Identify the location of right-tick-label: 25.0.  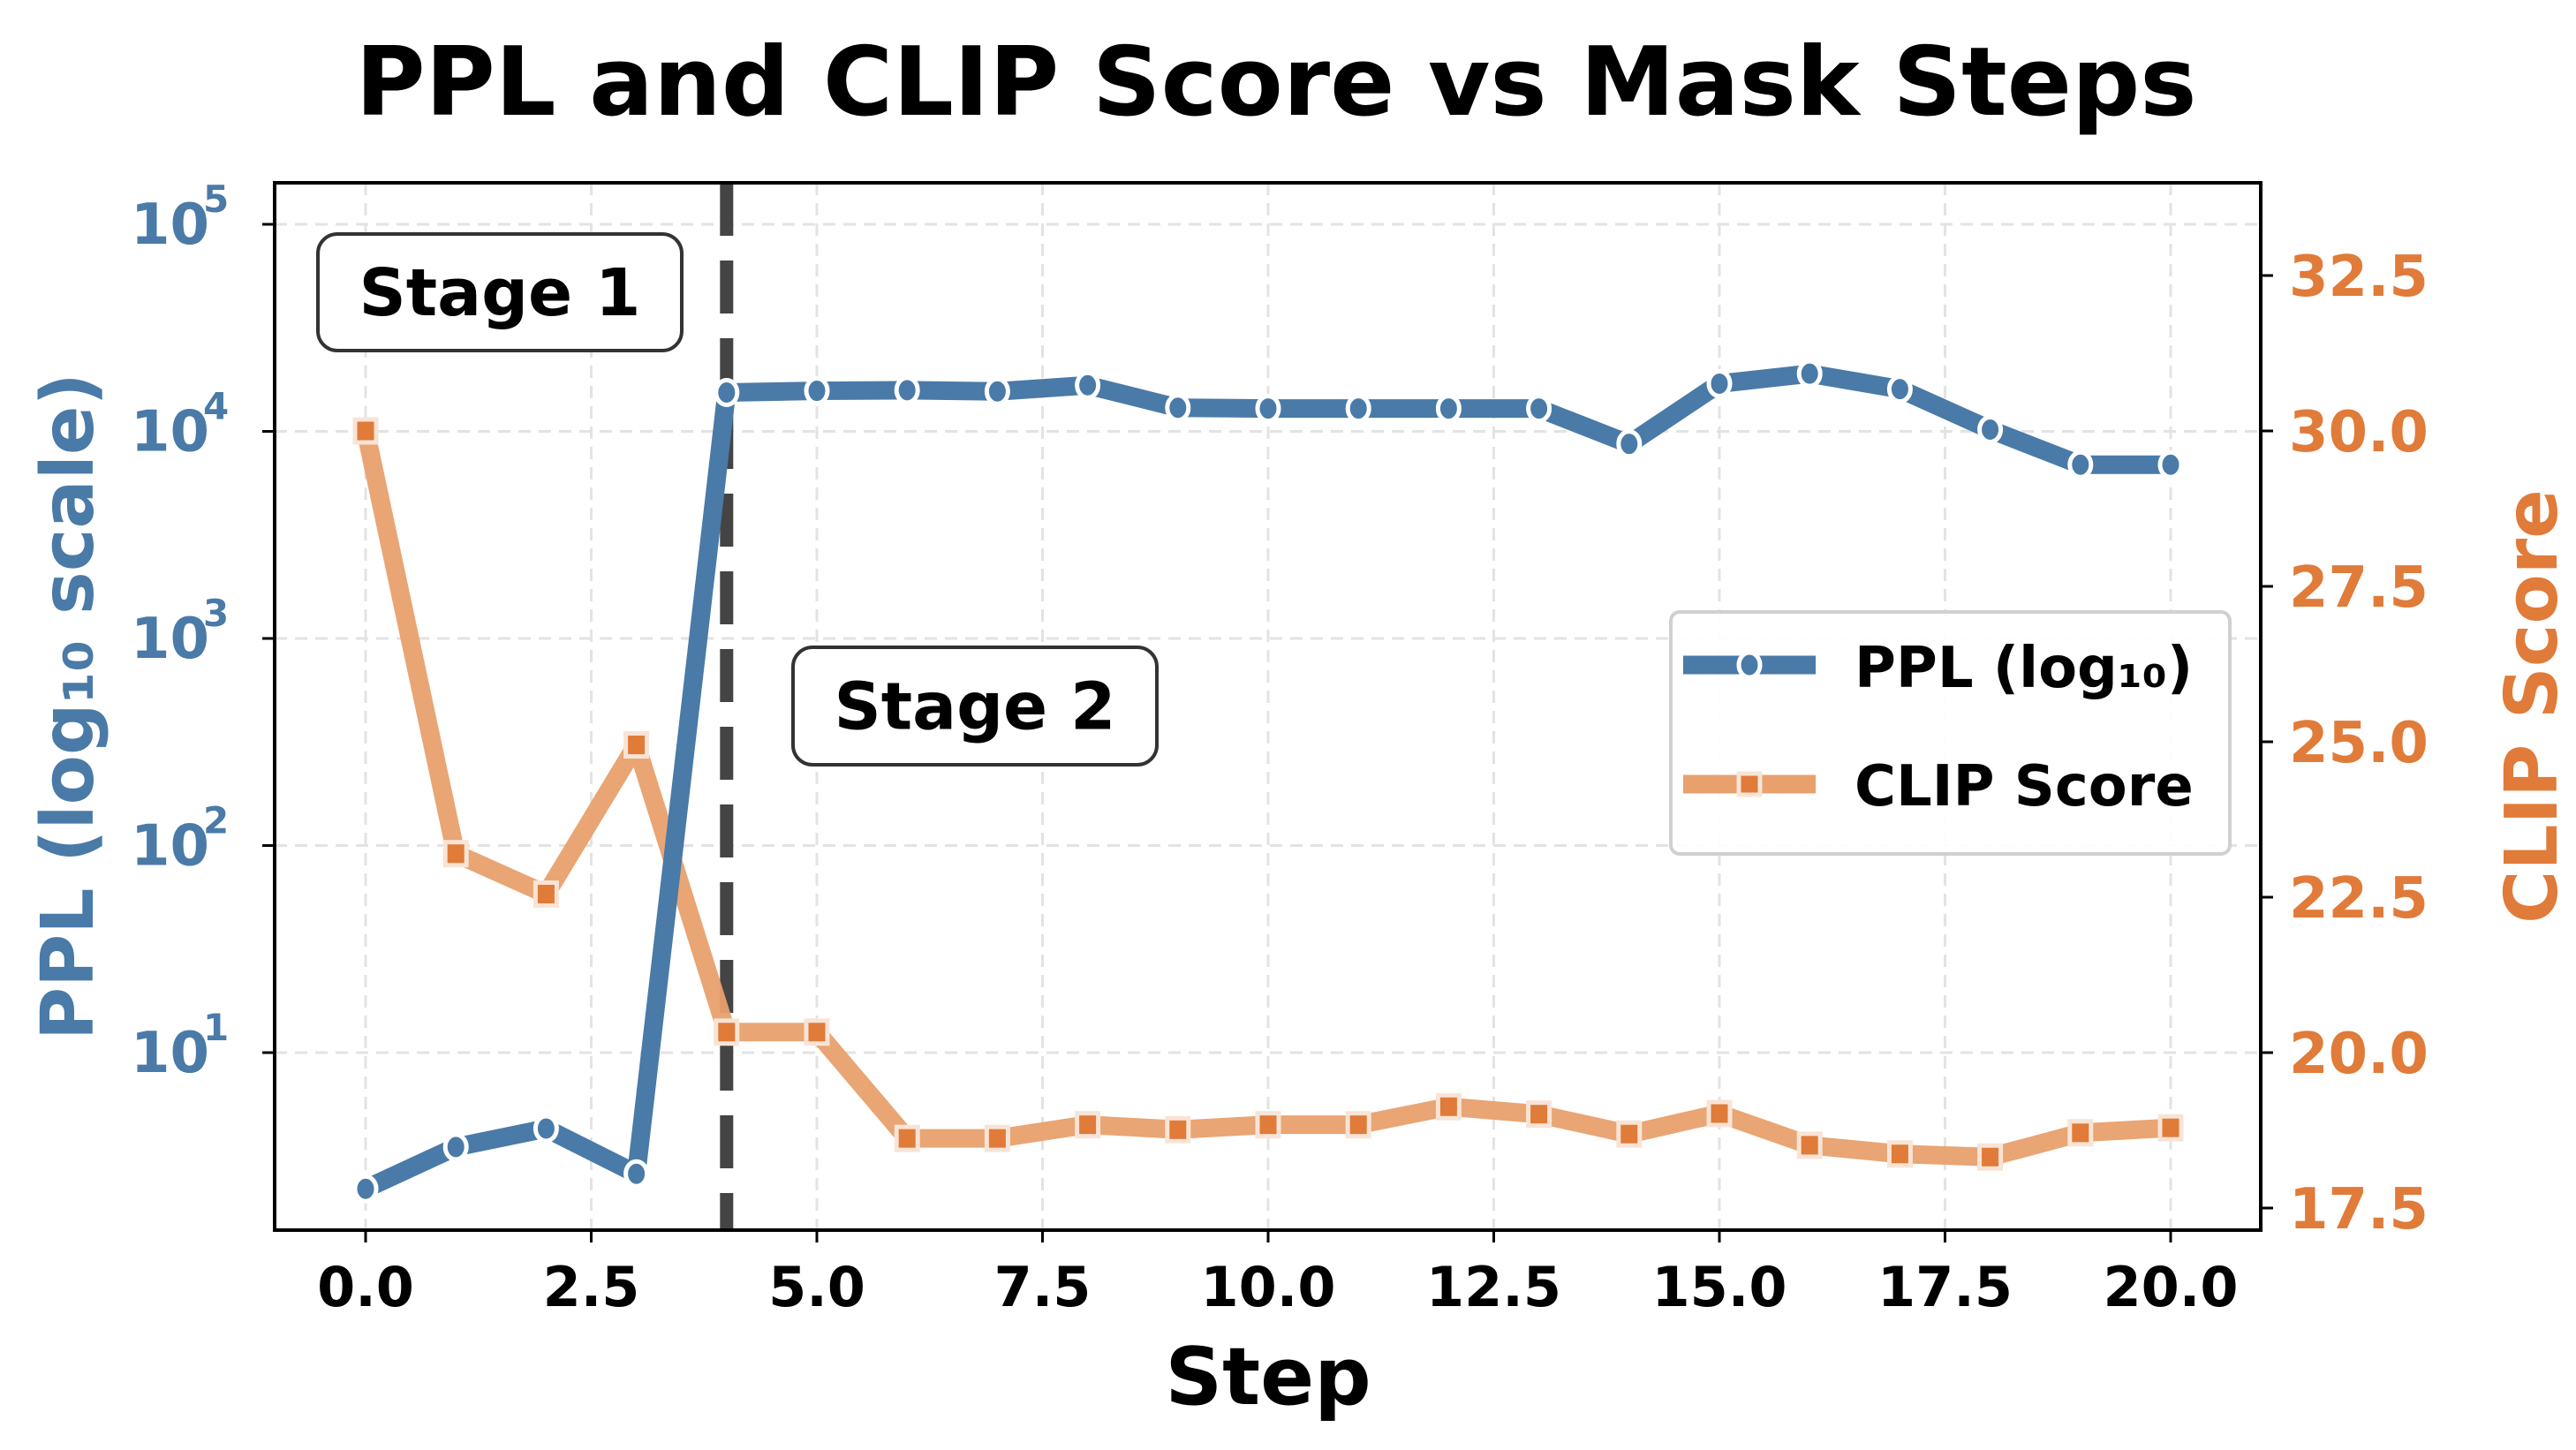
(2359, 743).